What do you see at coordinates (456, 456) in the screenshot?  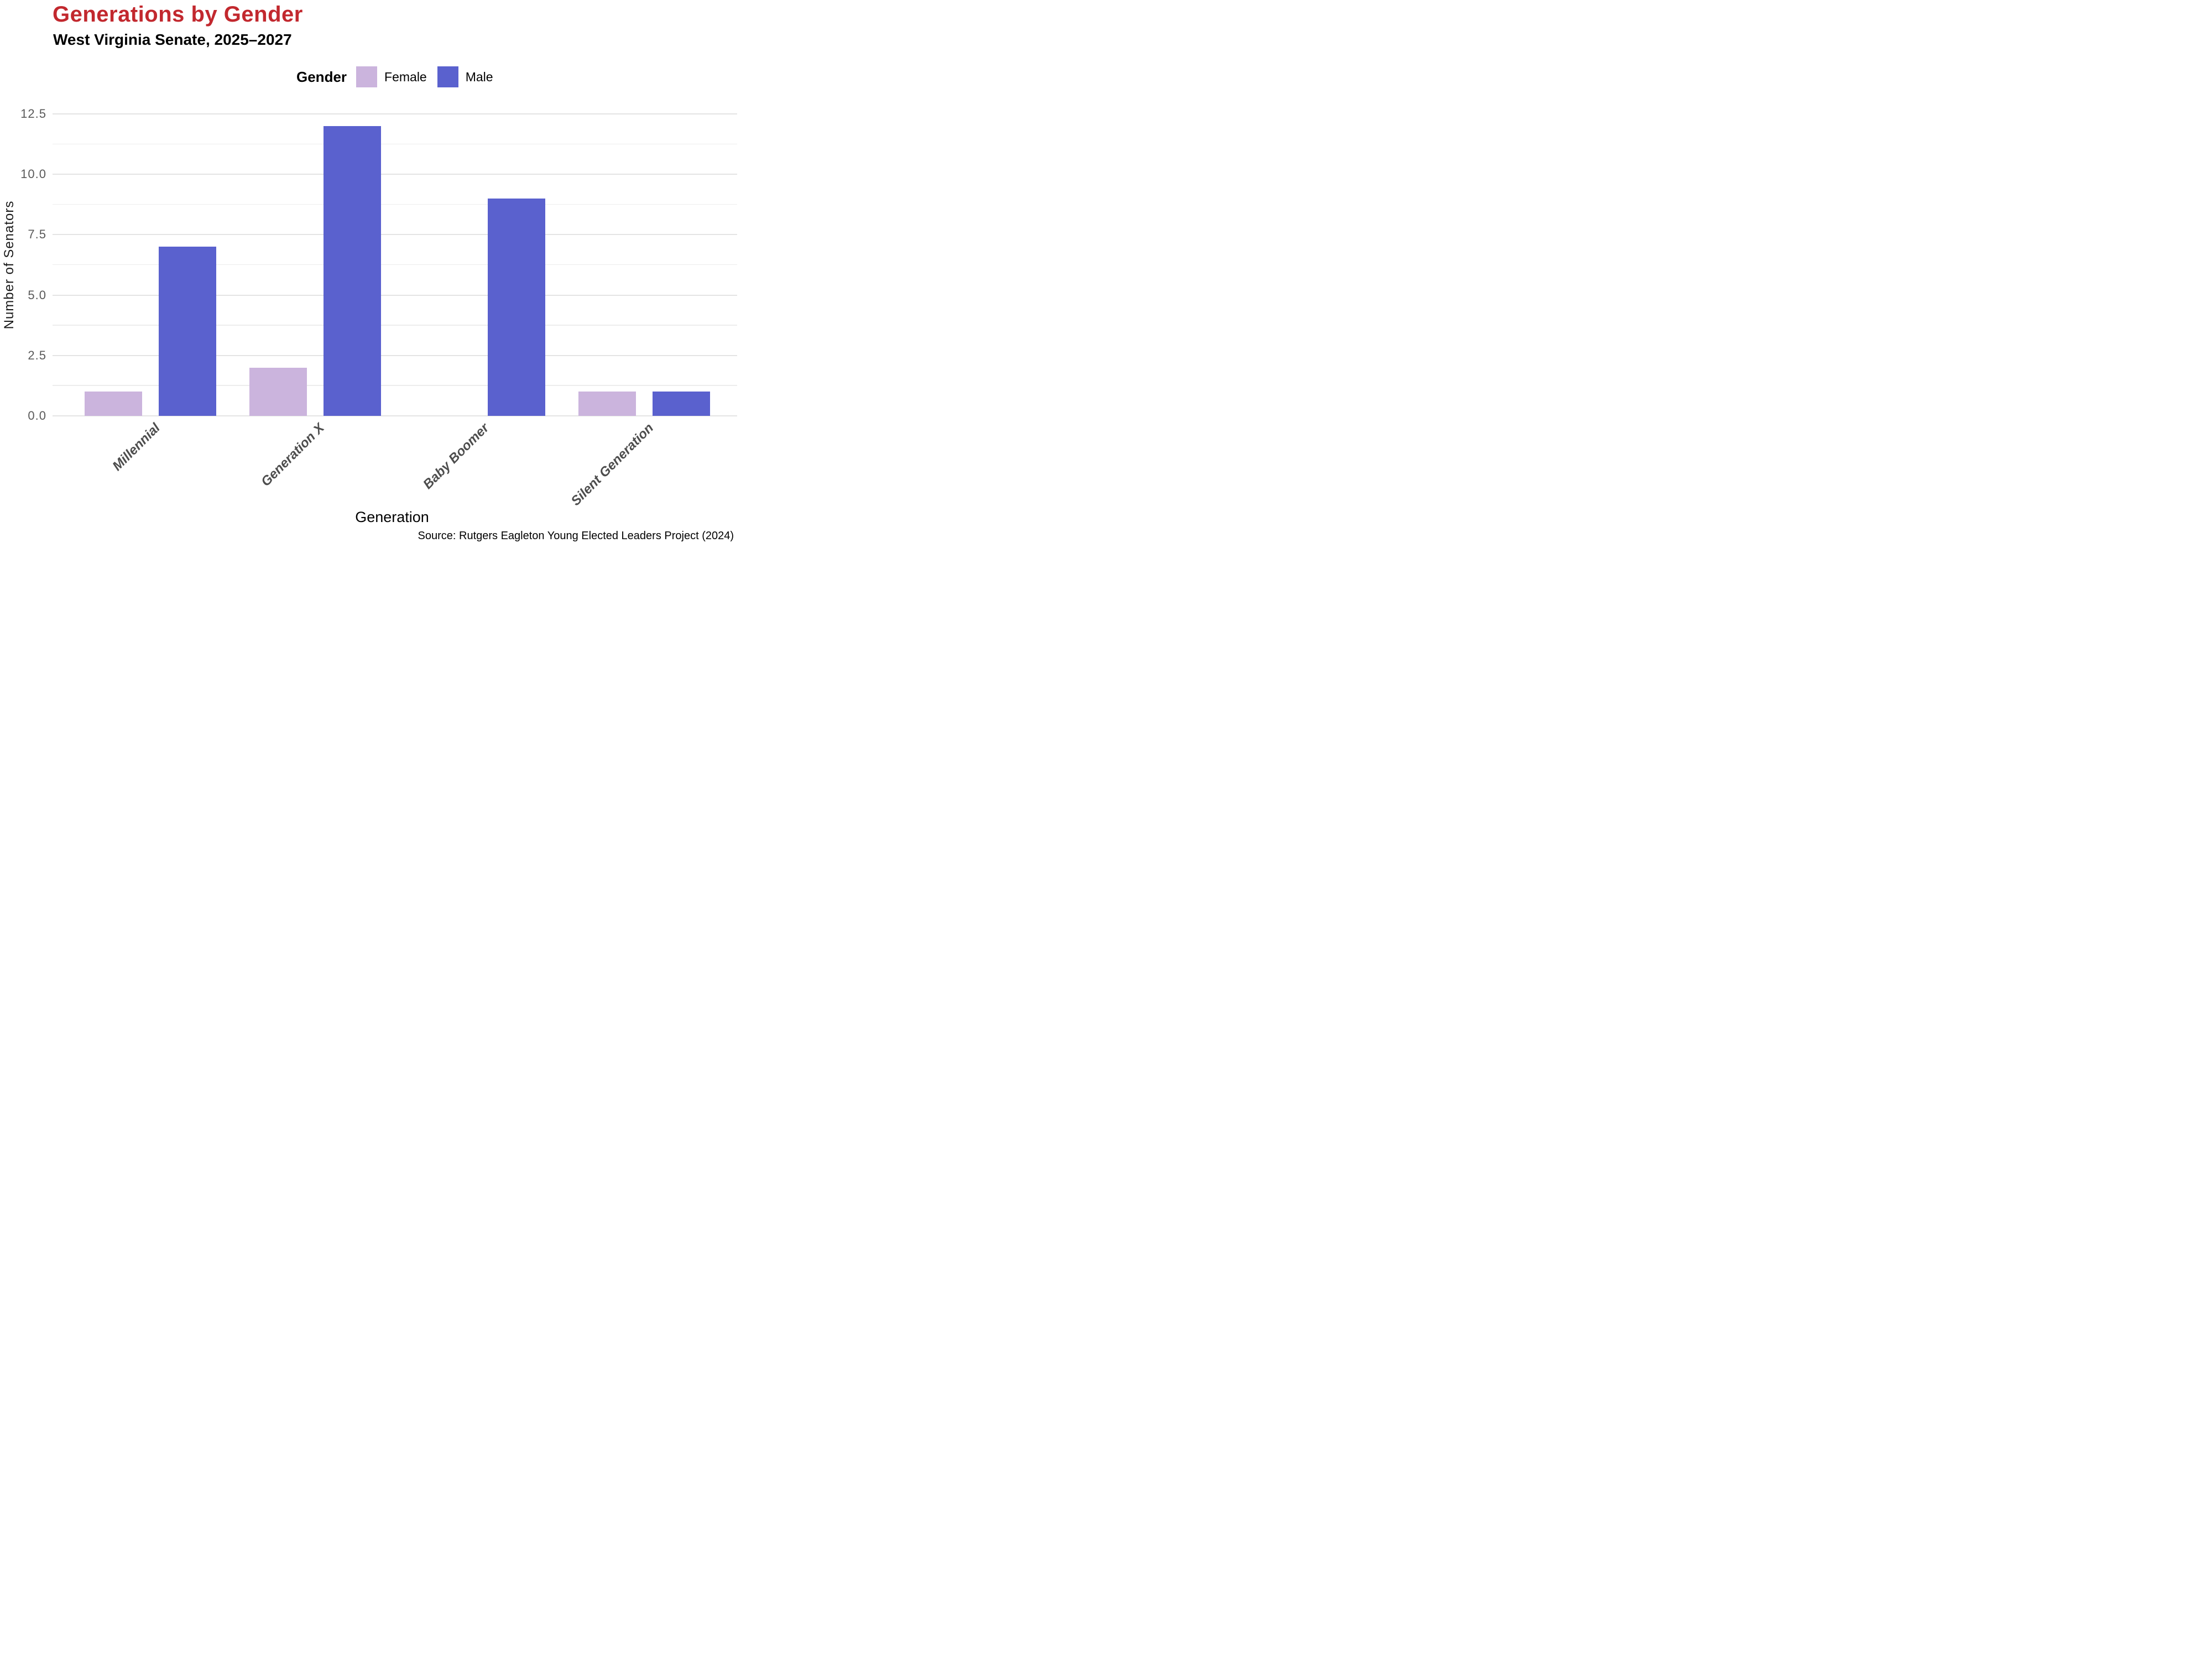 I see `x-tick-label-baby-boomer: Baby Boomer` at bounding box center [456, 456].